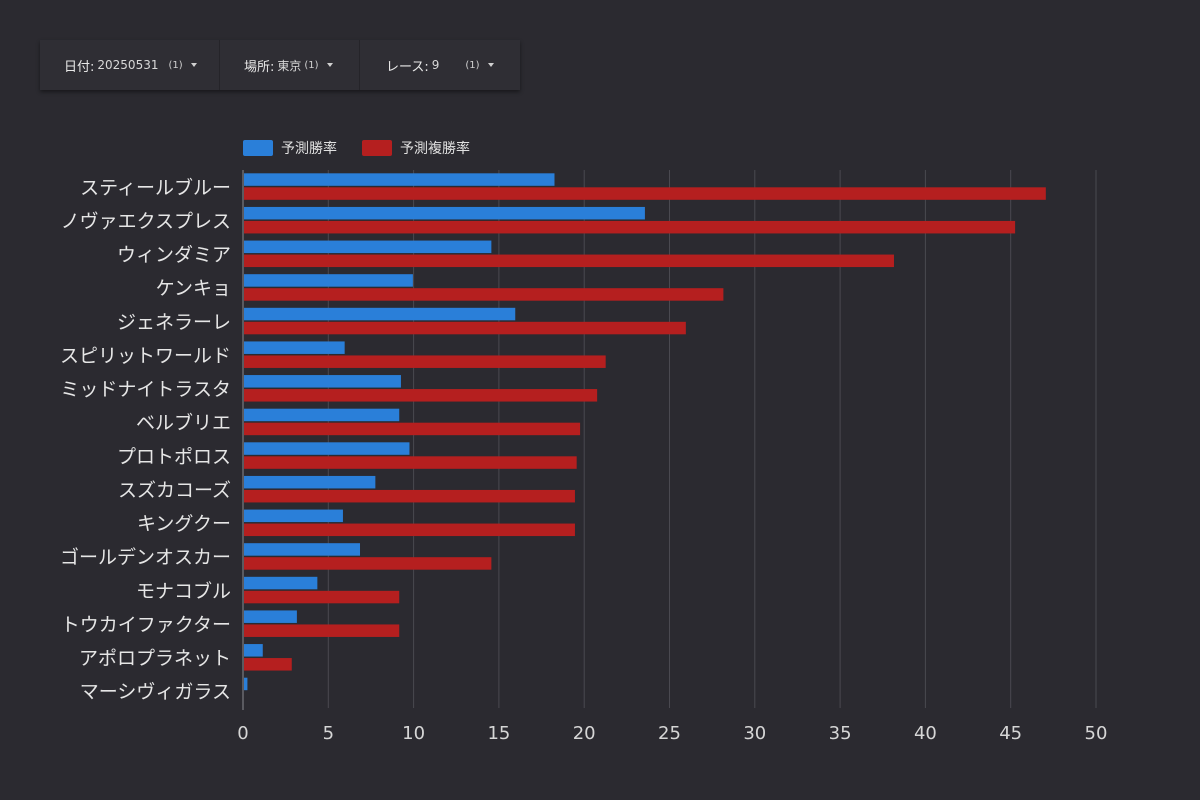  I want to click on x-tick-label: 35, so click(840, 733).